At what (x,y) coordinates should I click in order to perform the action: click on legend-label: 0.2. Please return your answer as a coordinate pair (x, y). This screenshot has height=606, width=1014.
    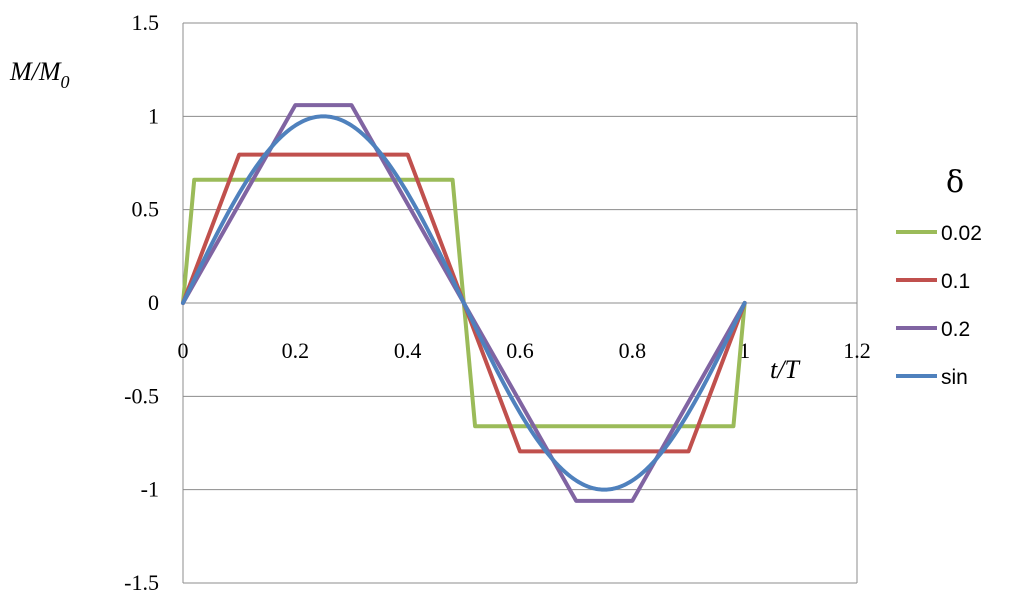
    Looking at the image, I should click on (955, 329).